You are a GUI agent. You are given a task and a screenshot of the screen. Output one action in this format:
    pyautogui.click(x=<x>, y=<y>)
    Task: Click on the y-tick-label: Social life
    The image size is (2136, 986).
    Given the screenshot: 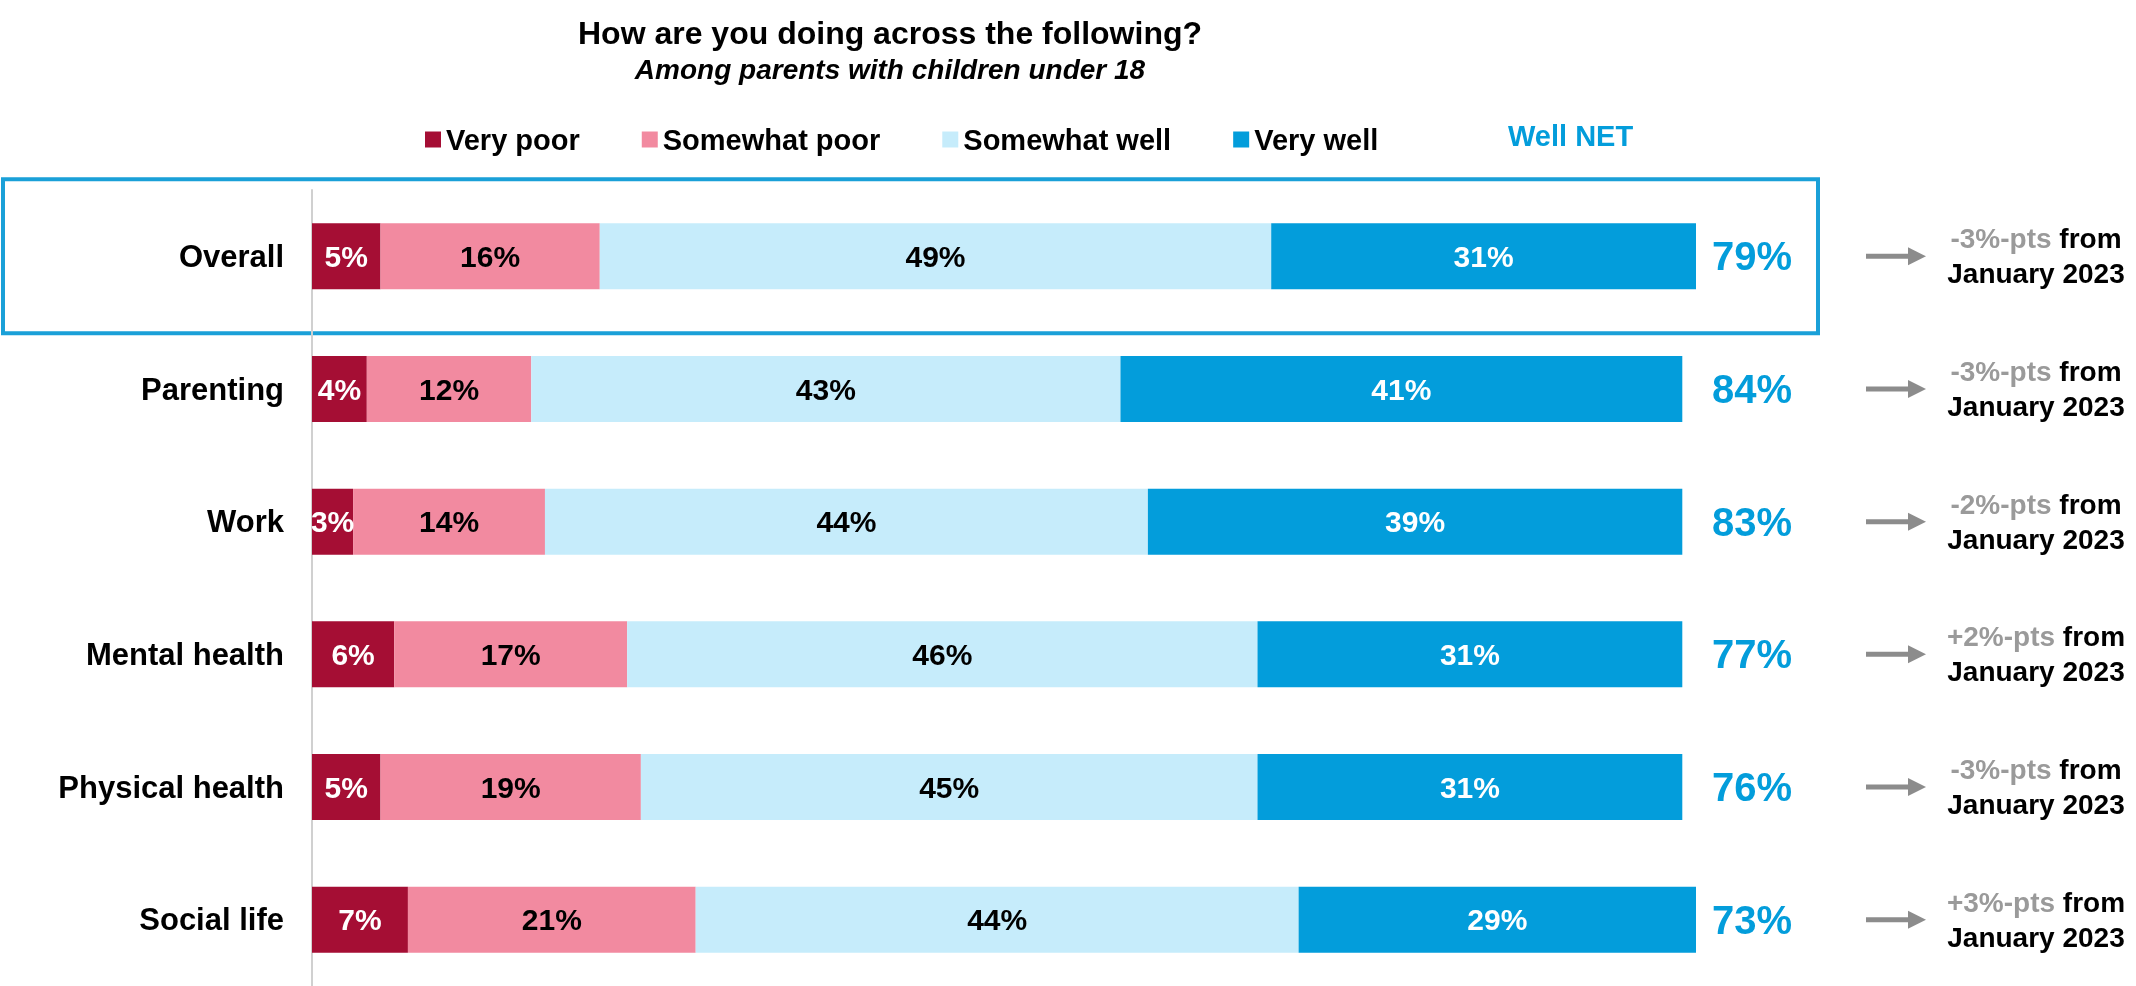 What is the action you would take?
    pyautogui.click(x=211, y=920)
    